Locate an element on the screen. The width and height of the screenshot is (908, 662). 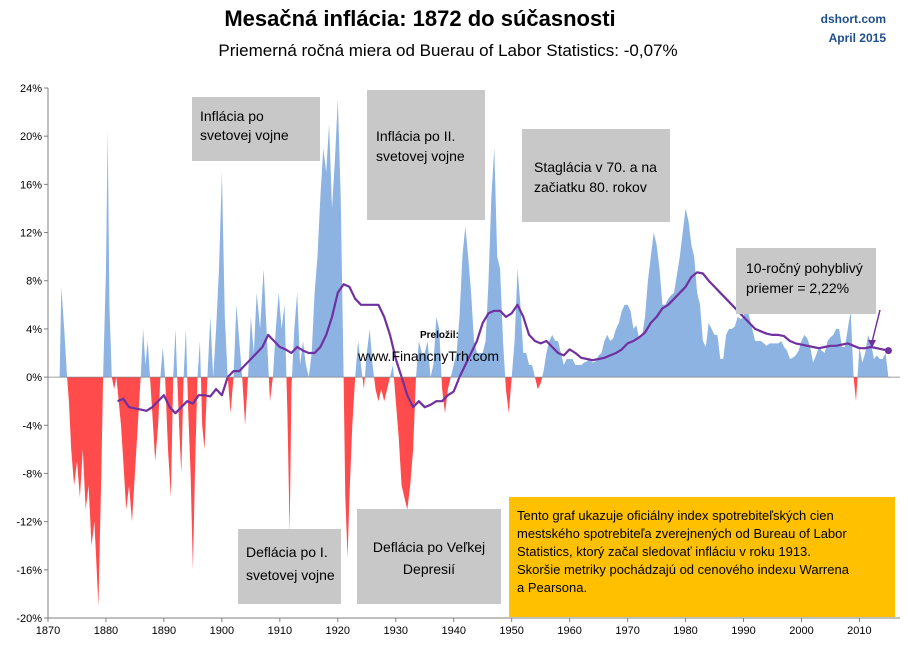
x-tick-label: 1870 is located at coordinates (48, 631).